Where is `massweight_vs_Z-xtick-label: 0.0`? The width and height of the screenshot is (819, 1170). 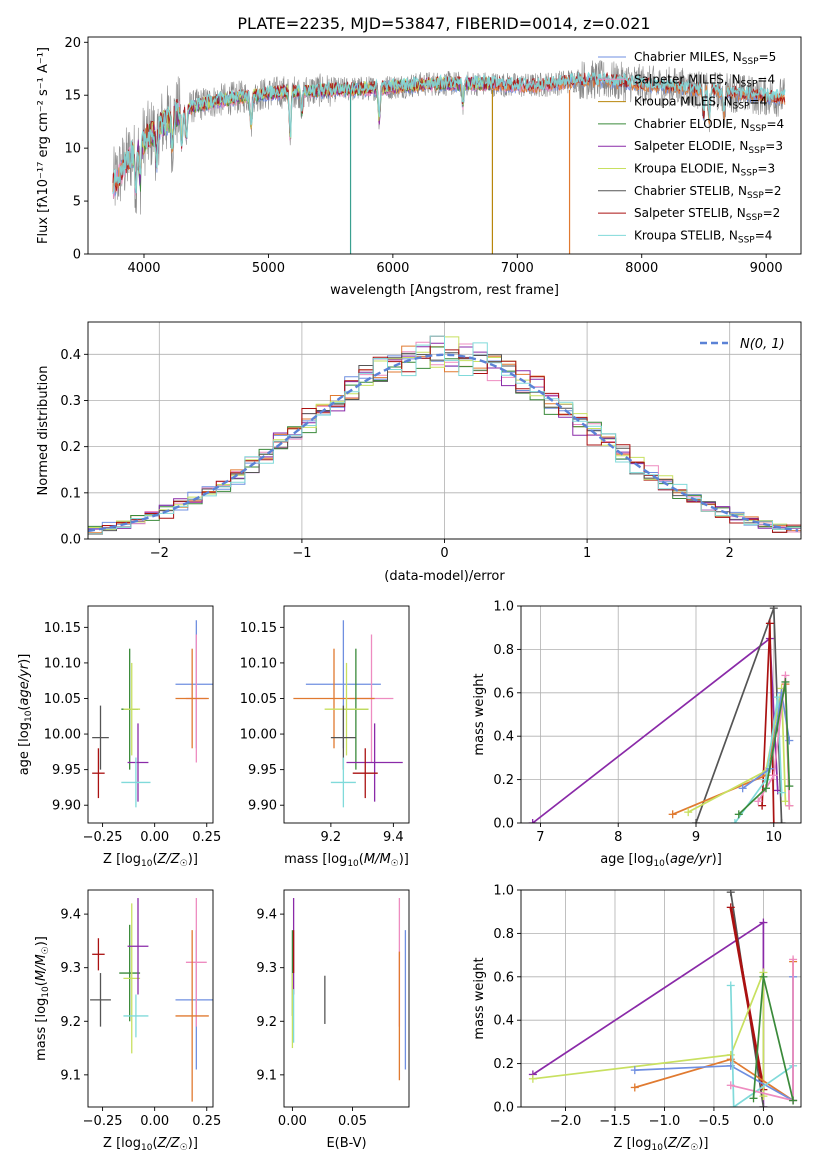
massweight_vs_Z-xtick-label: 0.0 is located at coordinates (763, 1121).